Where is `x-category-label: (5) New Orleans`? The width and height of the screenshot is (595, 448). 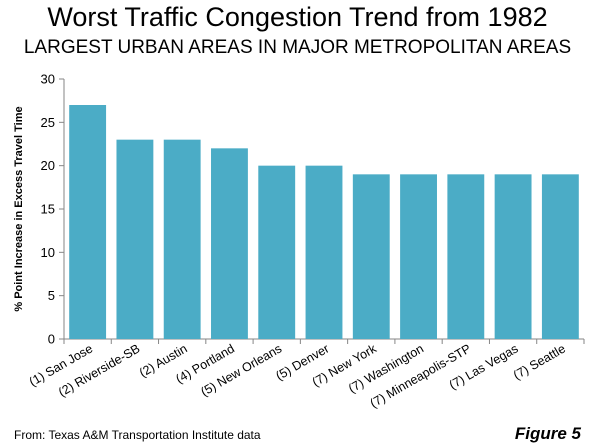
x-category-label: (5) New Orleans is located at coordinates (241, 370).